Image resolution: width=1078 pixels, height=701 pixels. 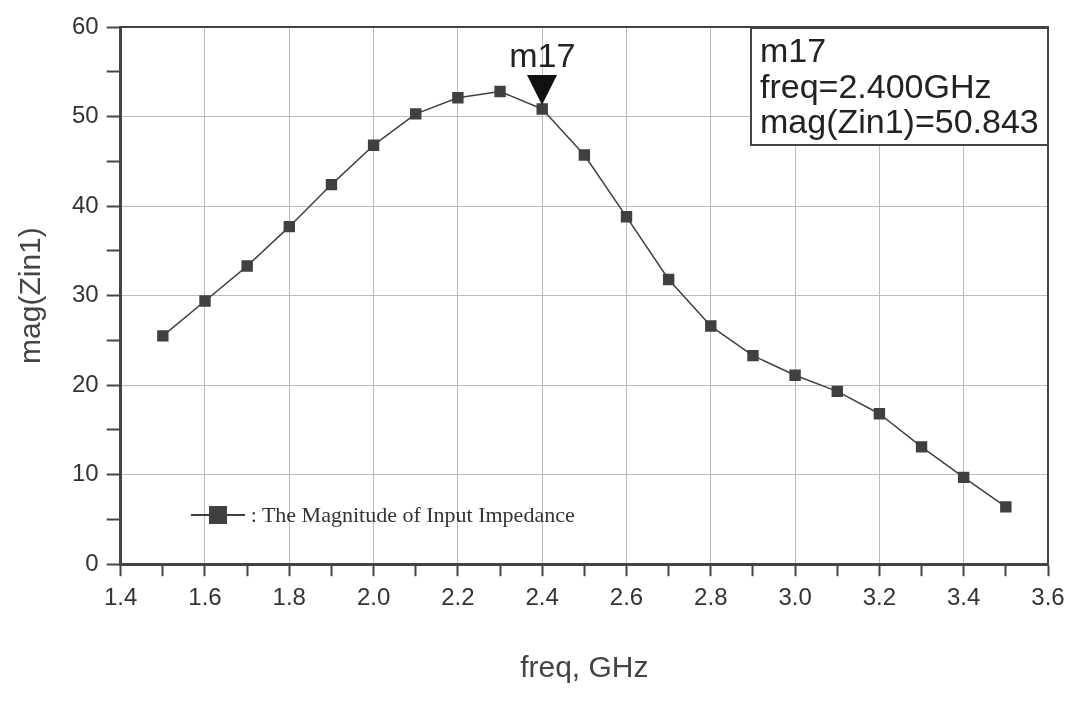 I want to click on y-tick-label: 10, so click(x=85, y=473).